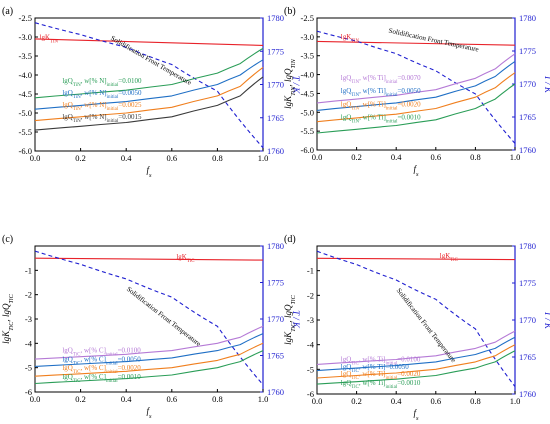  Describe the element at coordinates (449, 257) in the screenshot. I see `annotation-label: lgKTiC` at that location.